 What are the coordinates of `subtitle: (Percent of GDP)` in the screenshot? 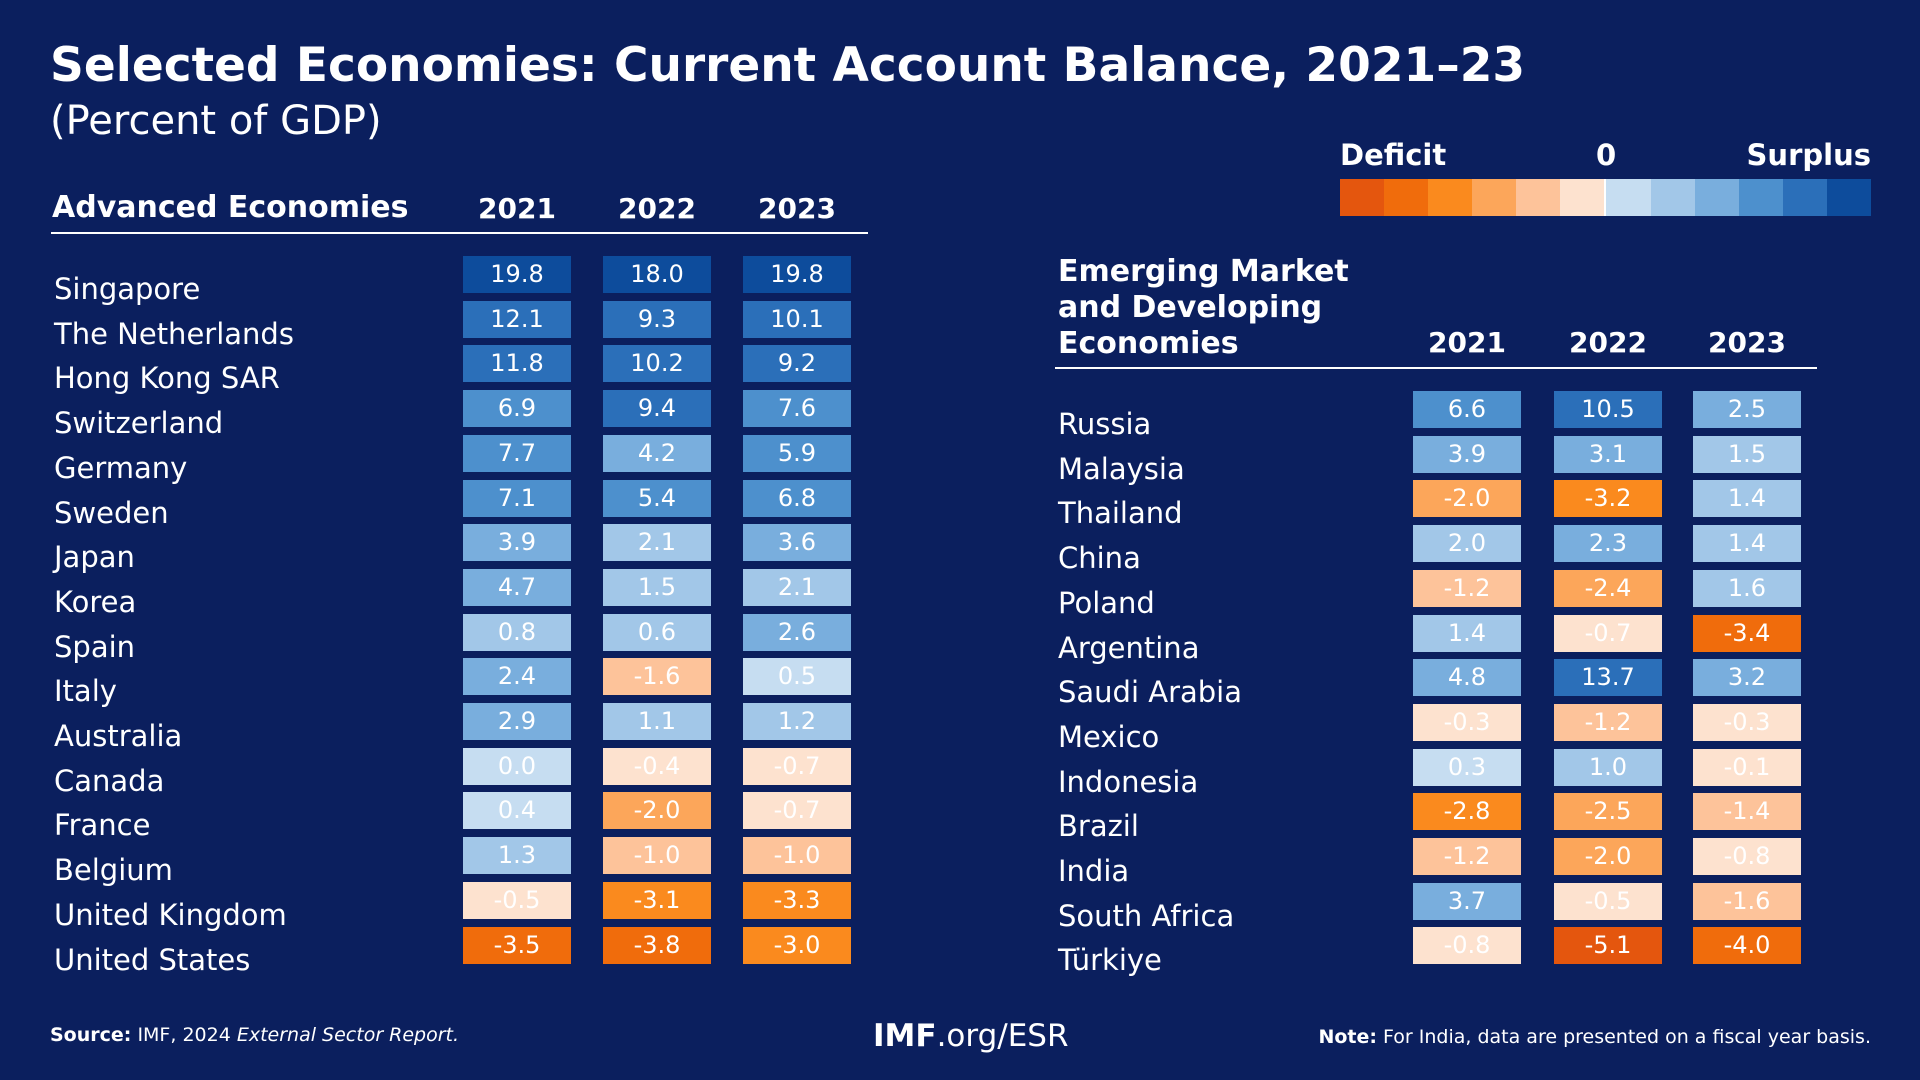 It's located at (216, 121).